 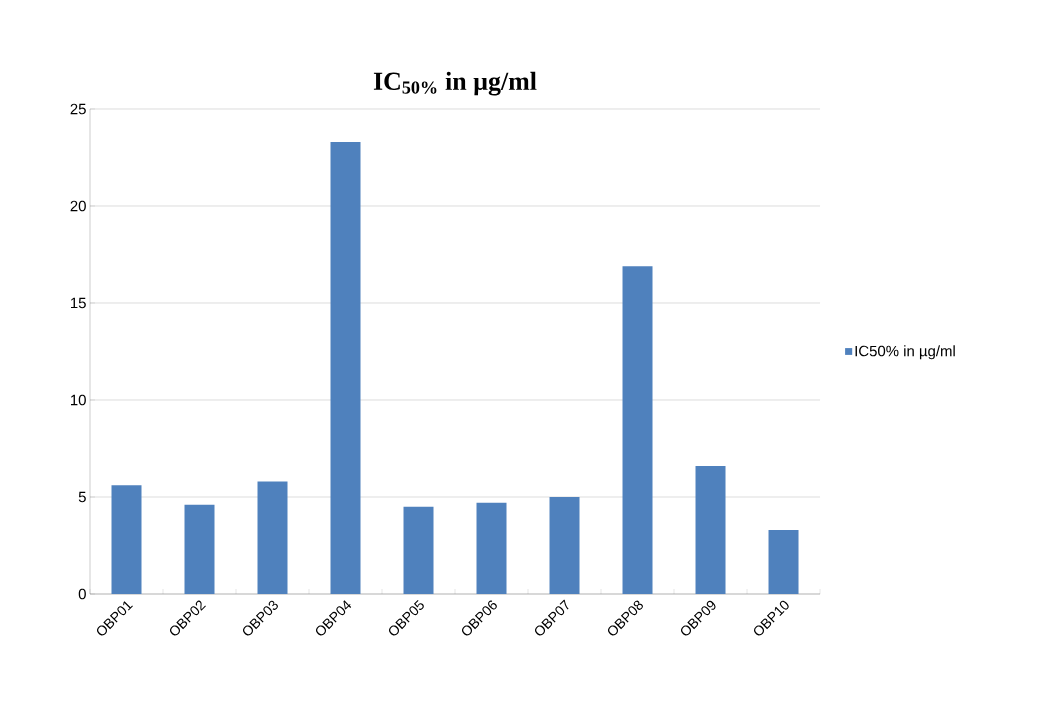 What do you see at coordinates (905, 352) in the screenshot?
I see `legend-label: IC50% in µg/ml` at bounding box center [905, 352].